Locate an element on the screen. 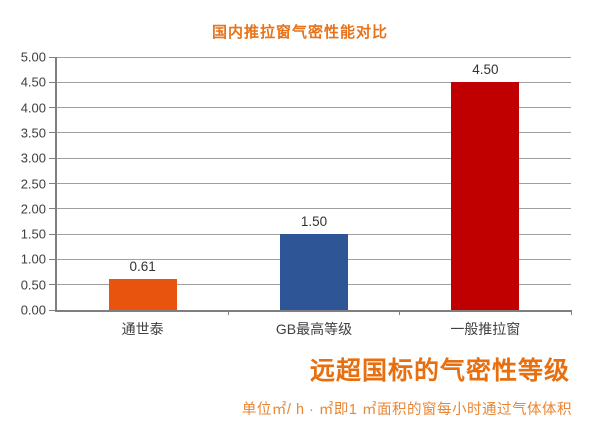 This screenshot has height=437, width=600. tagline: 远超国标的气密性等级 is located at coordinates (439, 371).